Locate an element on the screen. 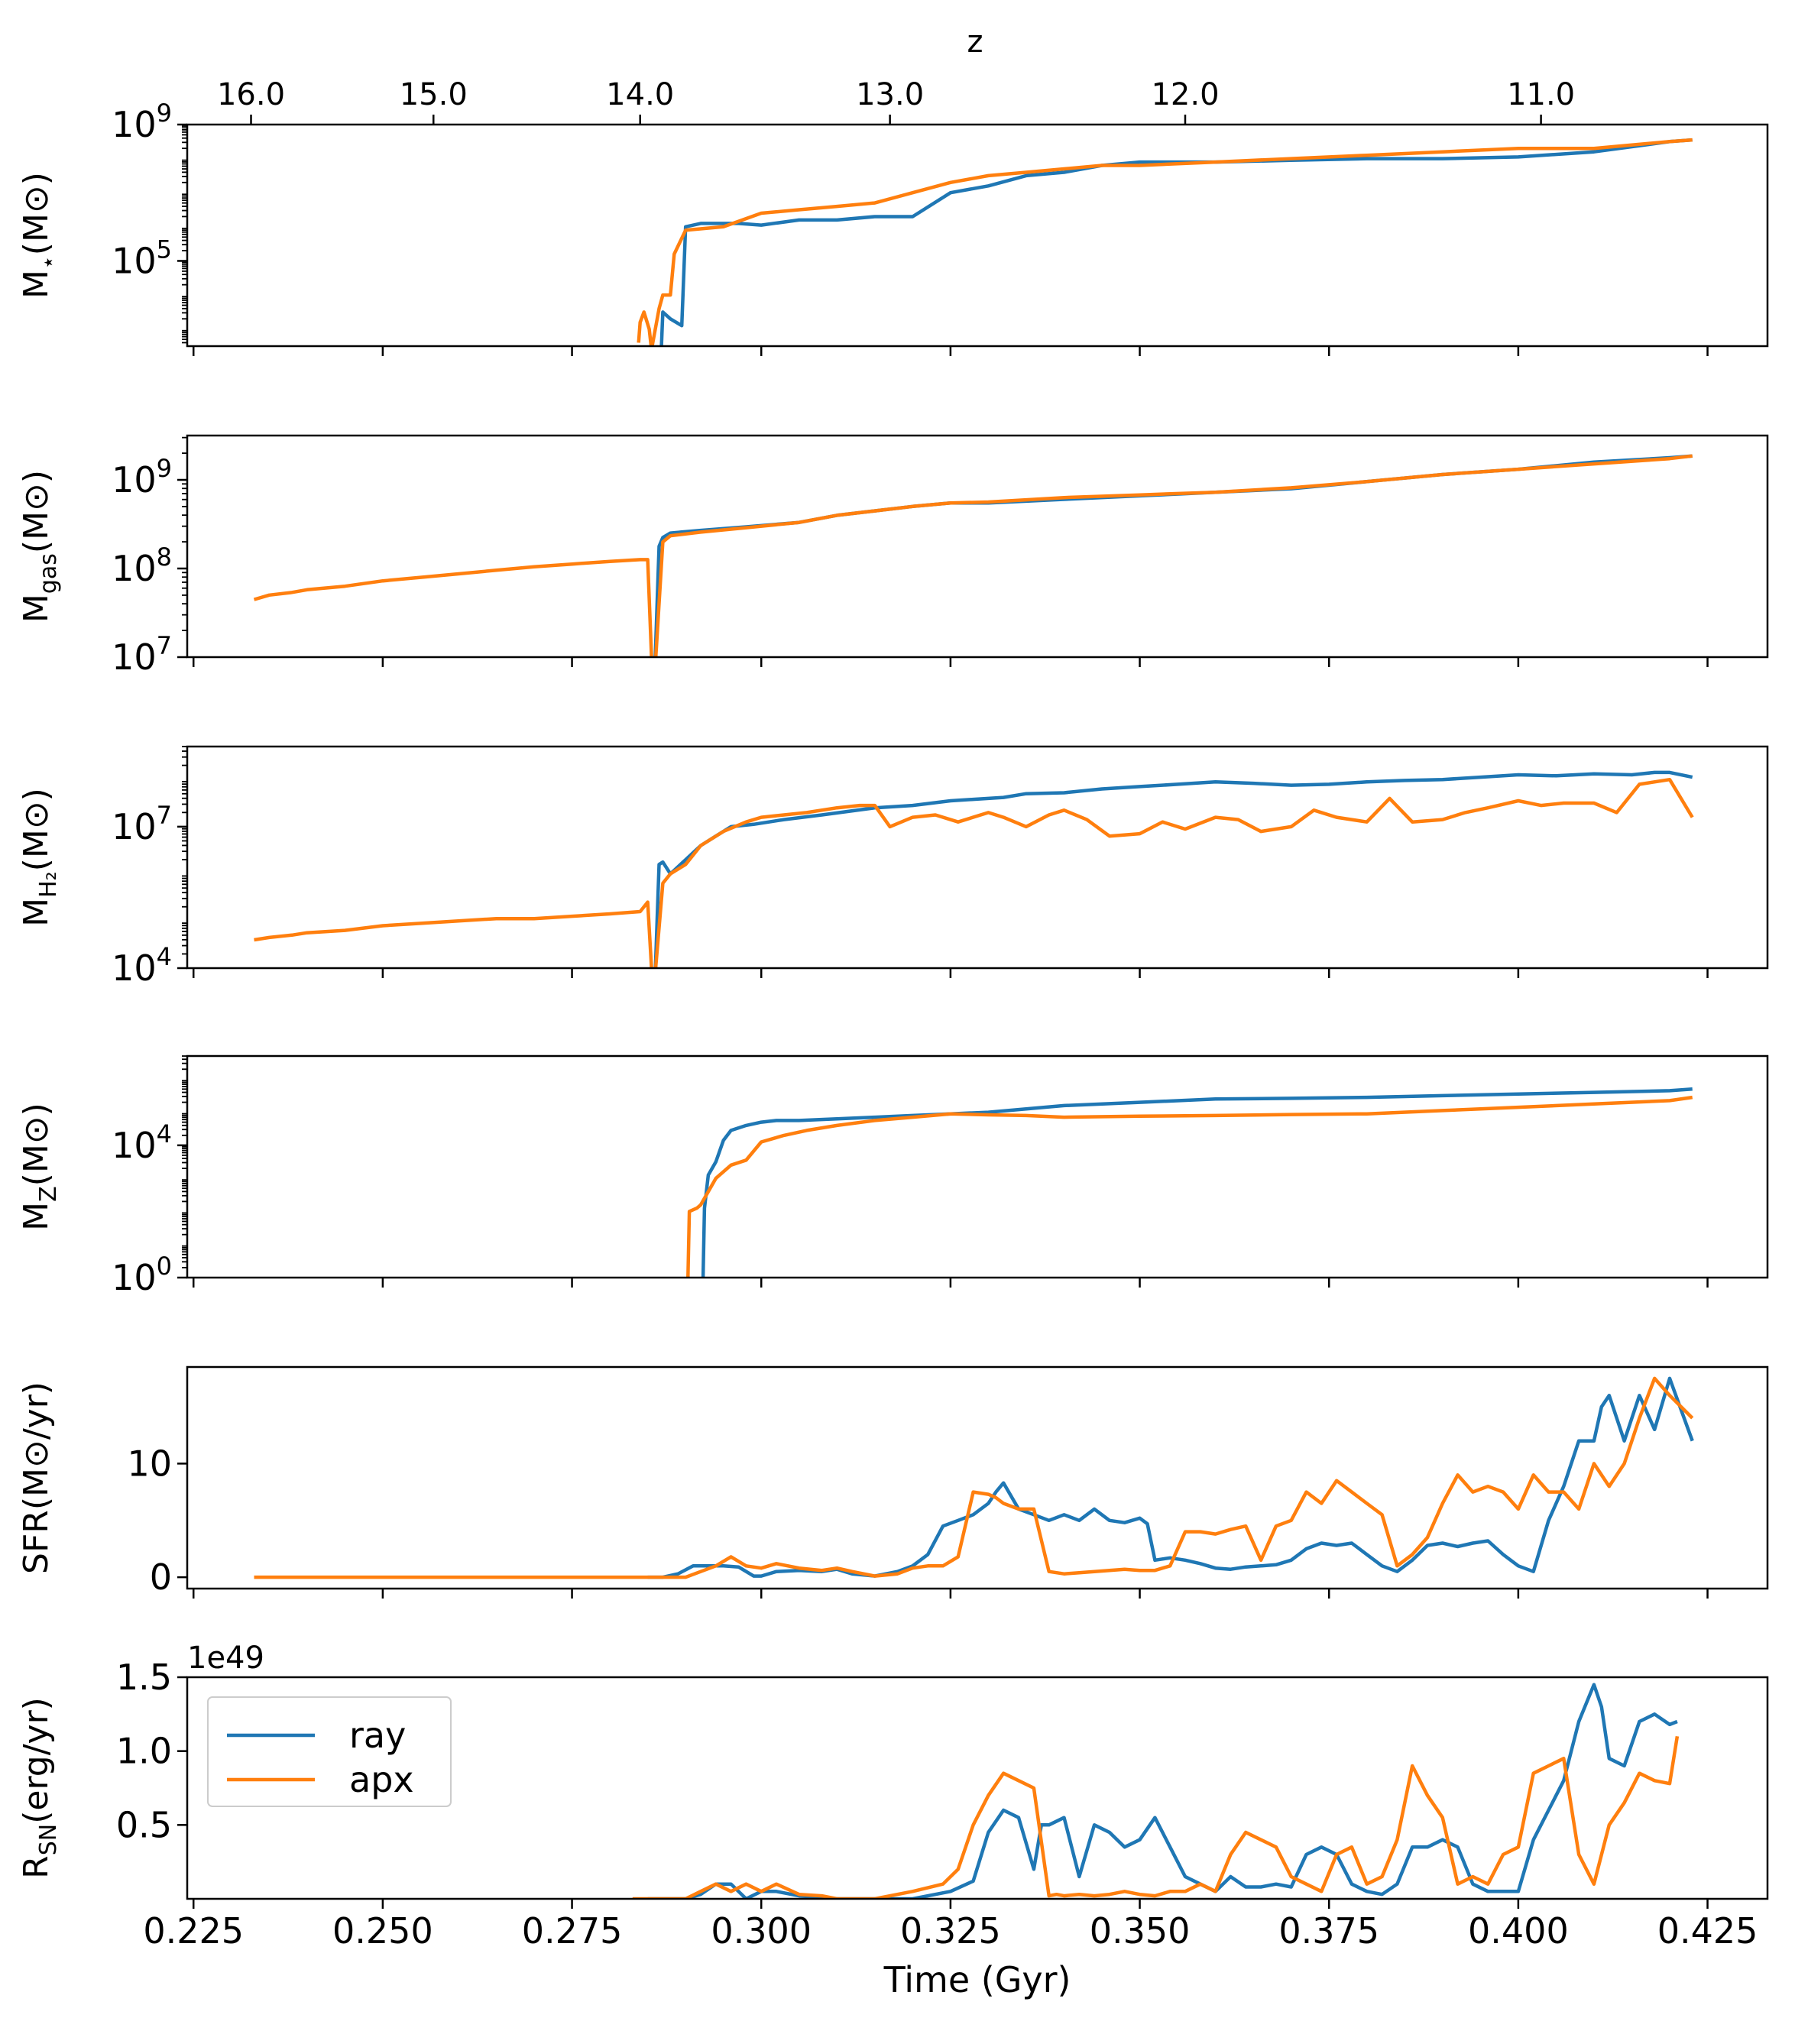  legend-box is located at coordinates (329, 1751).